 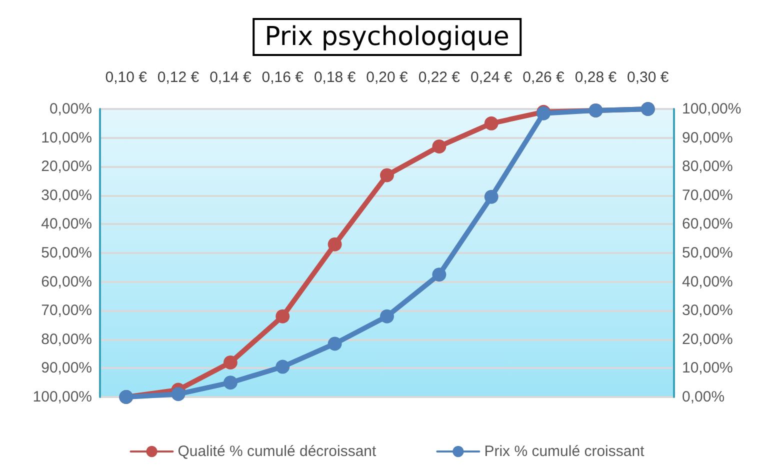 I want to click on x-tick-label: 0,10 €, so click(x=126, y=77).